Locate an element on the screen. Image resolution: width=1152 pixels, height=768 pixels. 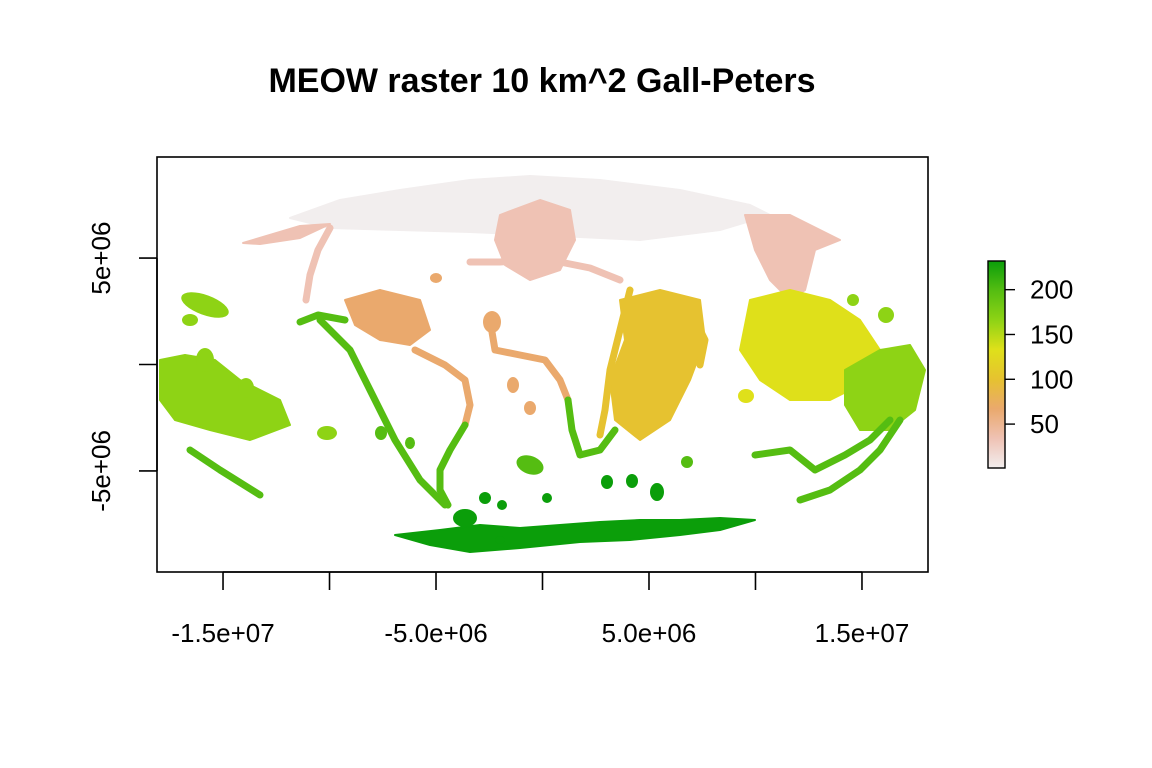
pacific-east-line is located at coordinates (322, 318).